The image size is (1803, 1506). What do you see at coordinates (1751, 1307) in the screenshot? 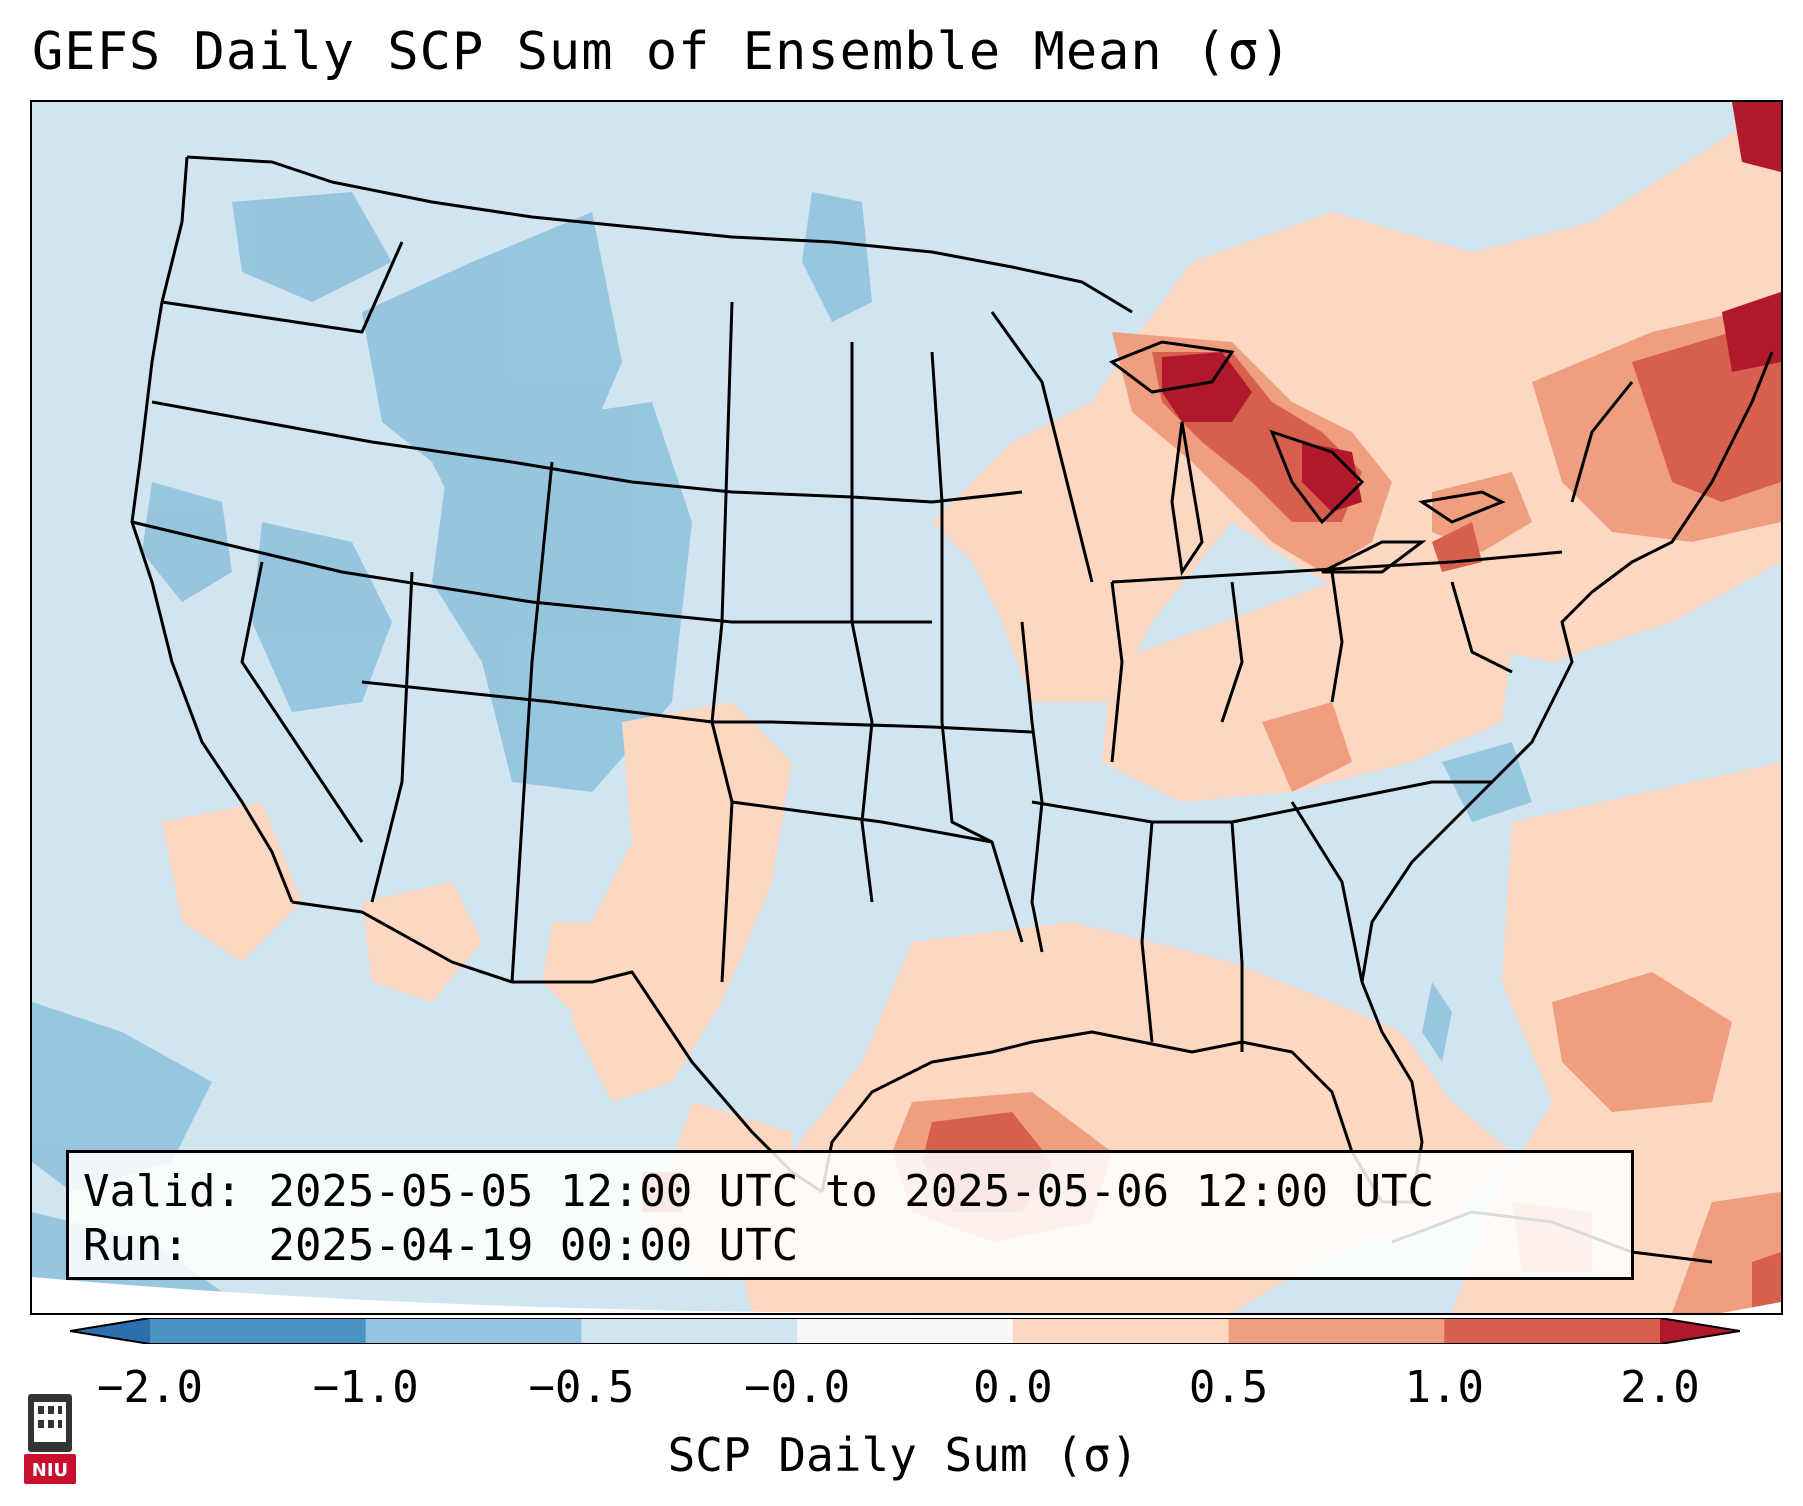
I see `projection-edge-right` at bounding box center [1751, 1307].